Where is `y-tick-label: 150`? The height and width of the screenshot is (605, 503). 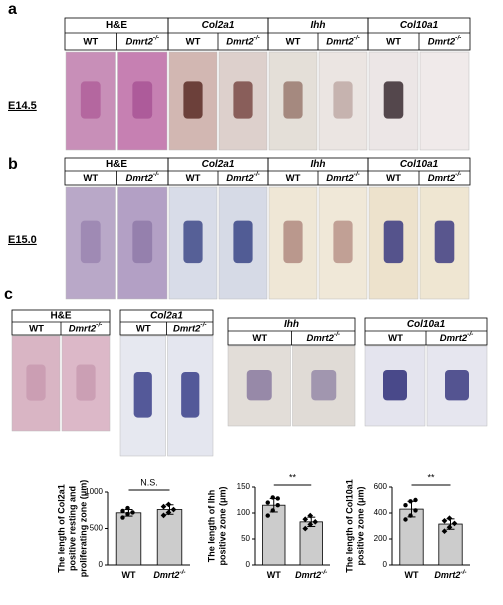
y-tick-label: 150 is located at coordinates (244, 486).